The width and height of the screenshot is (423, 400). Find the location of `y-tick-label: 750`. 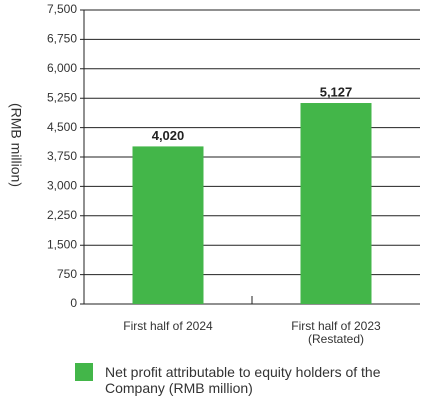

y-tick-label: 750 is located at coordinates (67, 274).